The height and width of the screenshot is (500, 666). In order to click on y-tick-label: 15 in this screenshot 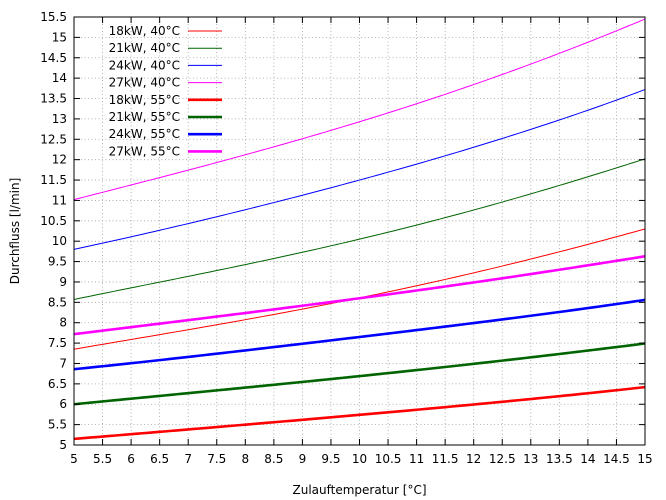, I will do `click(59, 37)`.